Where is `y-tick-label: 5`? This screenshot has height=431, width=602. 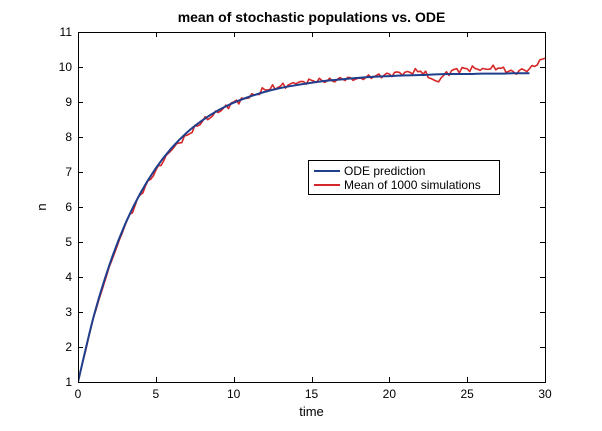
y-tick-label: 5 is located at coordinates (68, 242).